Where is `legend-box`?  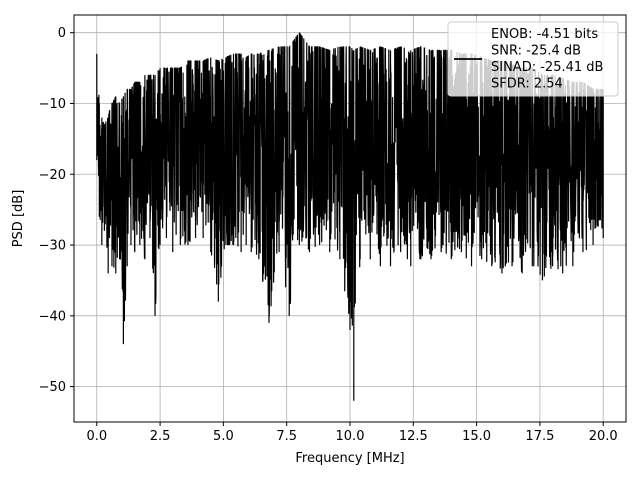 legend-box is located at coordinates (533, 59).